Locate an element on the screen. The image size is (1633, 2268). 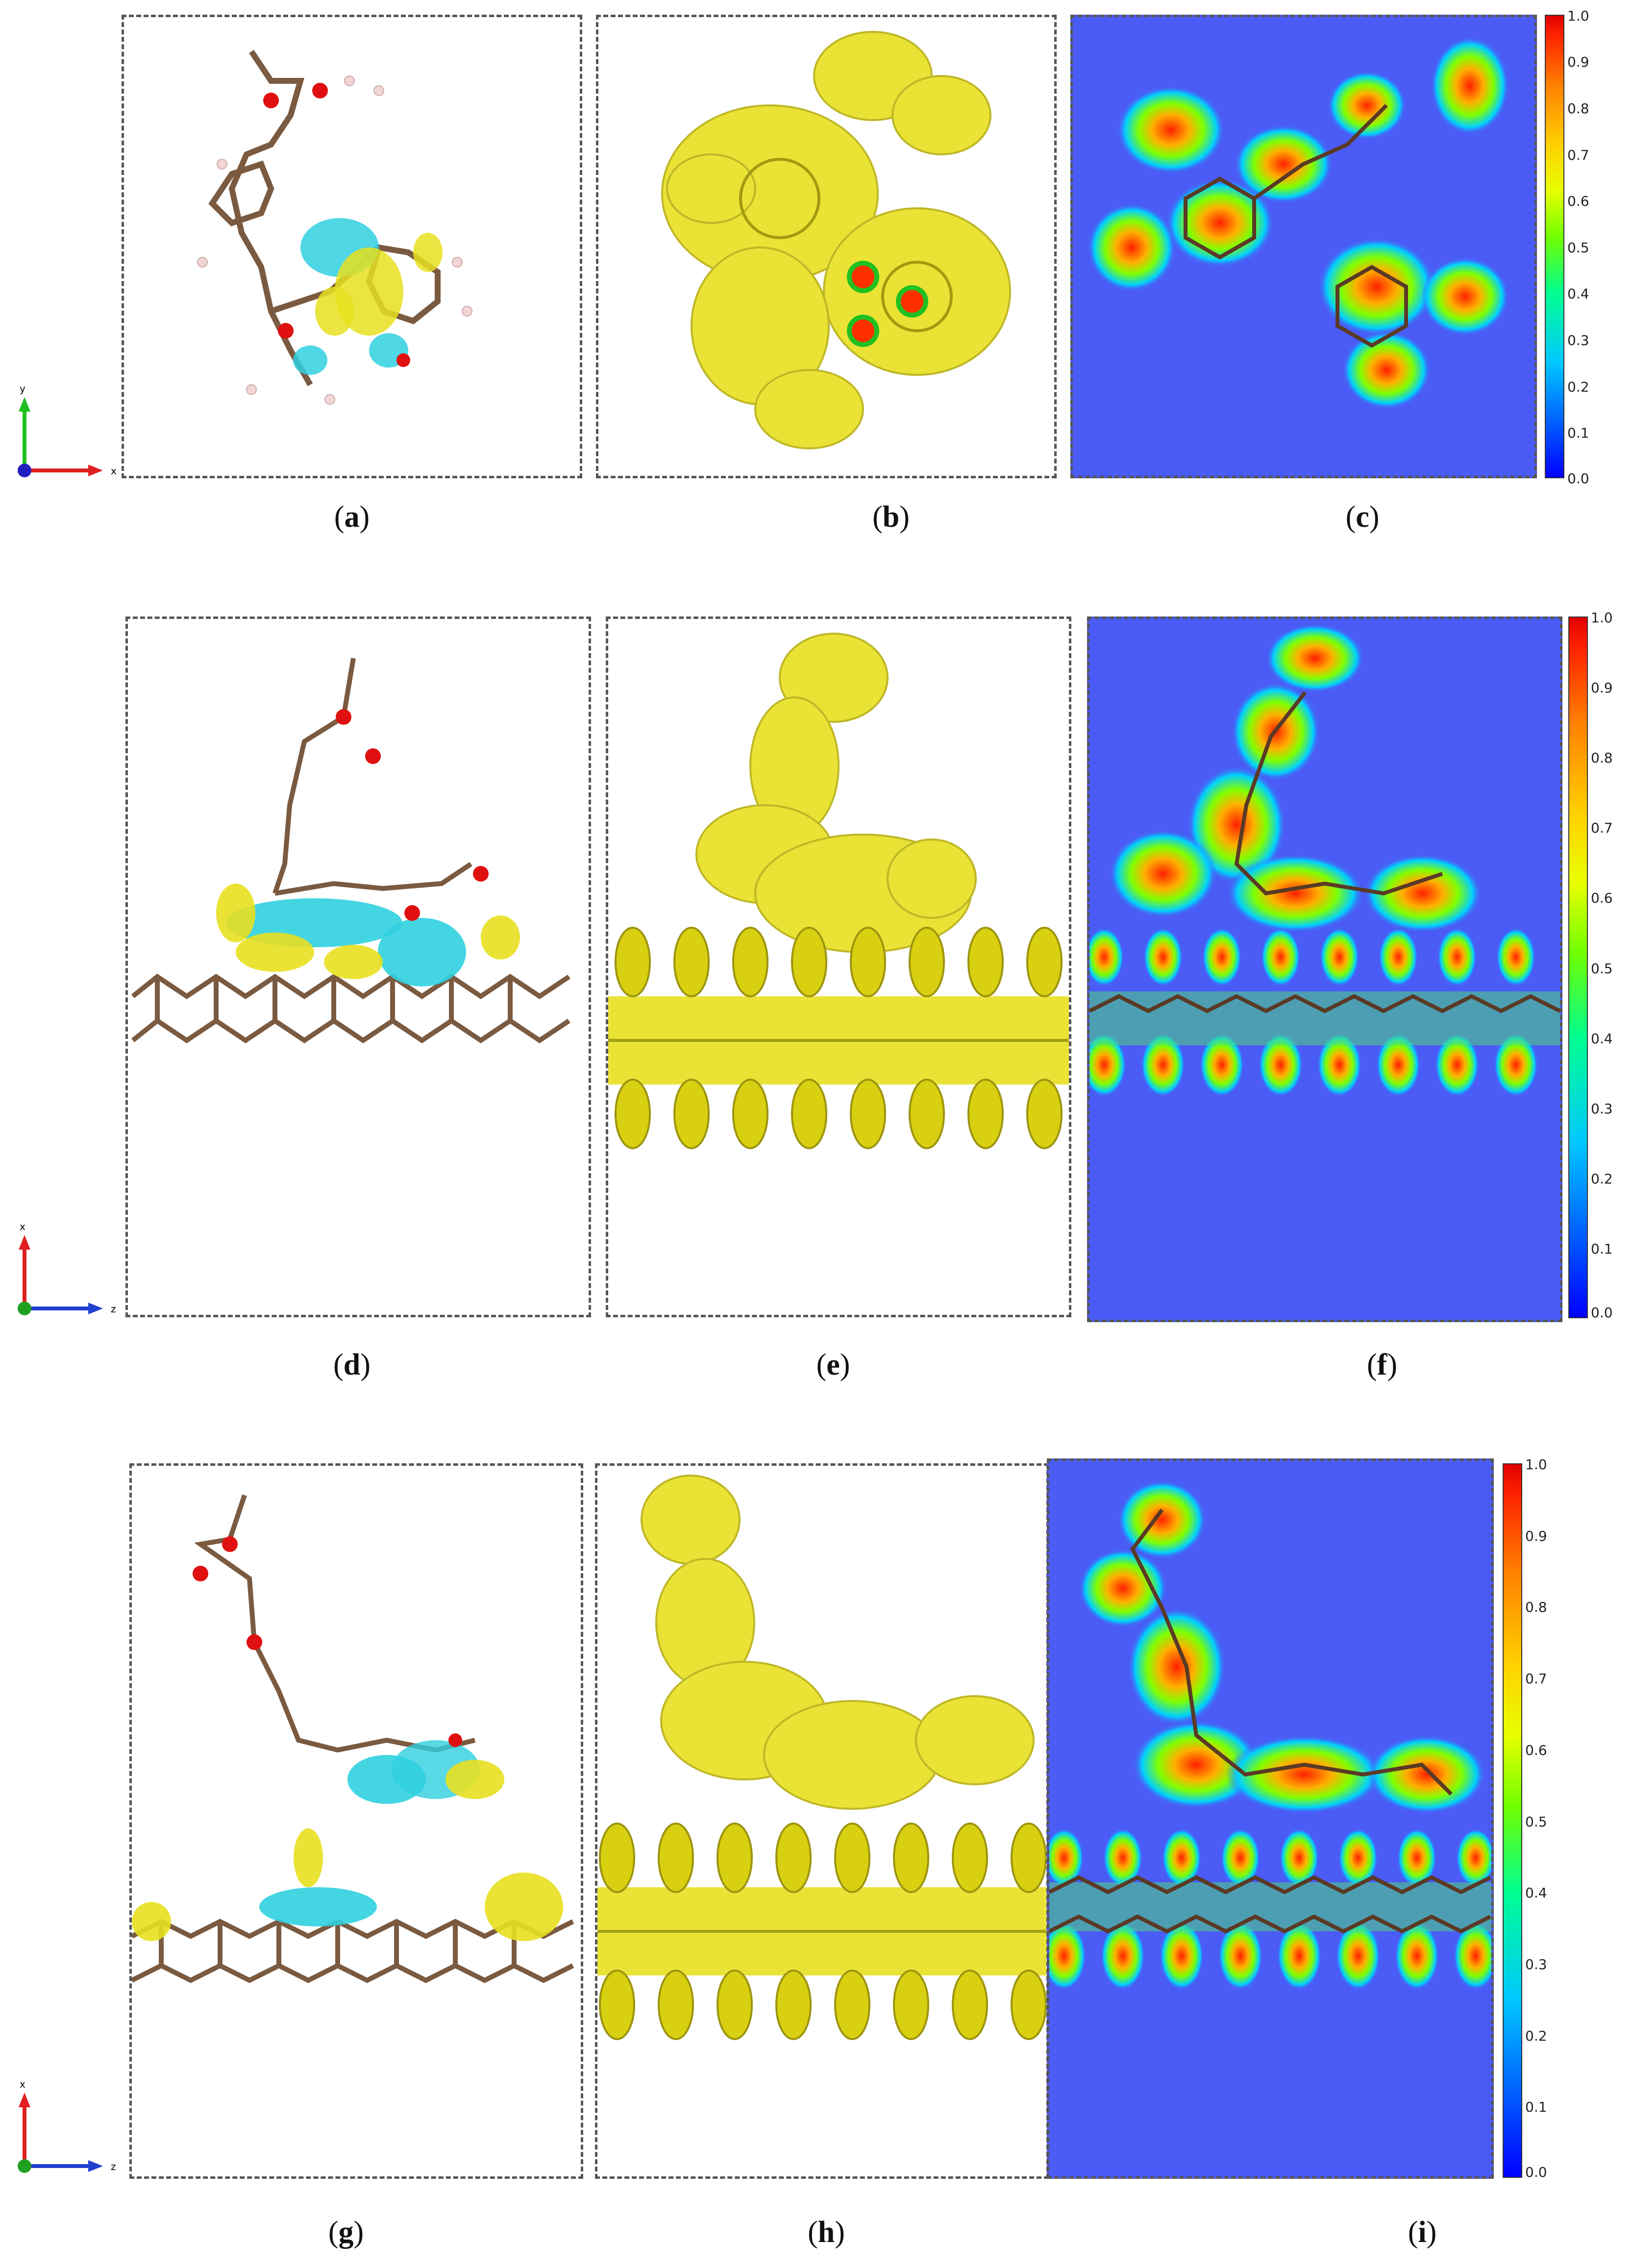
panel-i-elf-map is located at coordinates (1270, 1818).